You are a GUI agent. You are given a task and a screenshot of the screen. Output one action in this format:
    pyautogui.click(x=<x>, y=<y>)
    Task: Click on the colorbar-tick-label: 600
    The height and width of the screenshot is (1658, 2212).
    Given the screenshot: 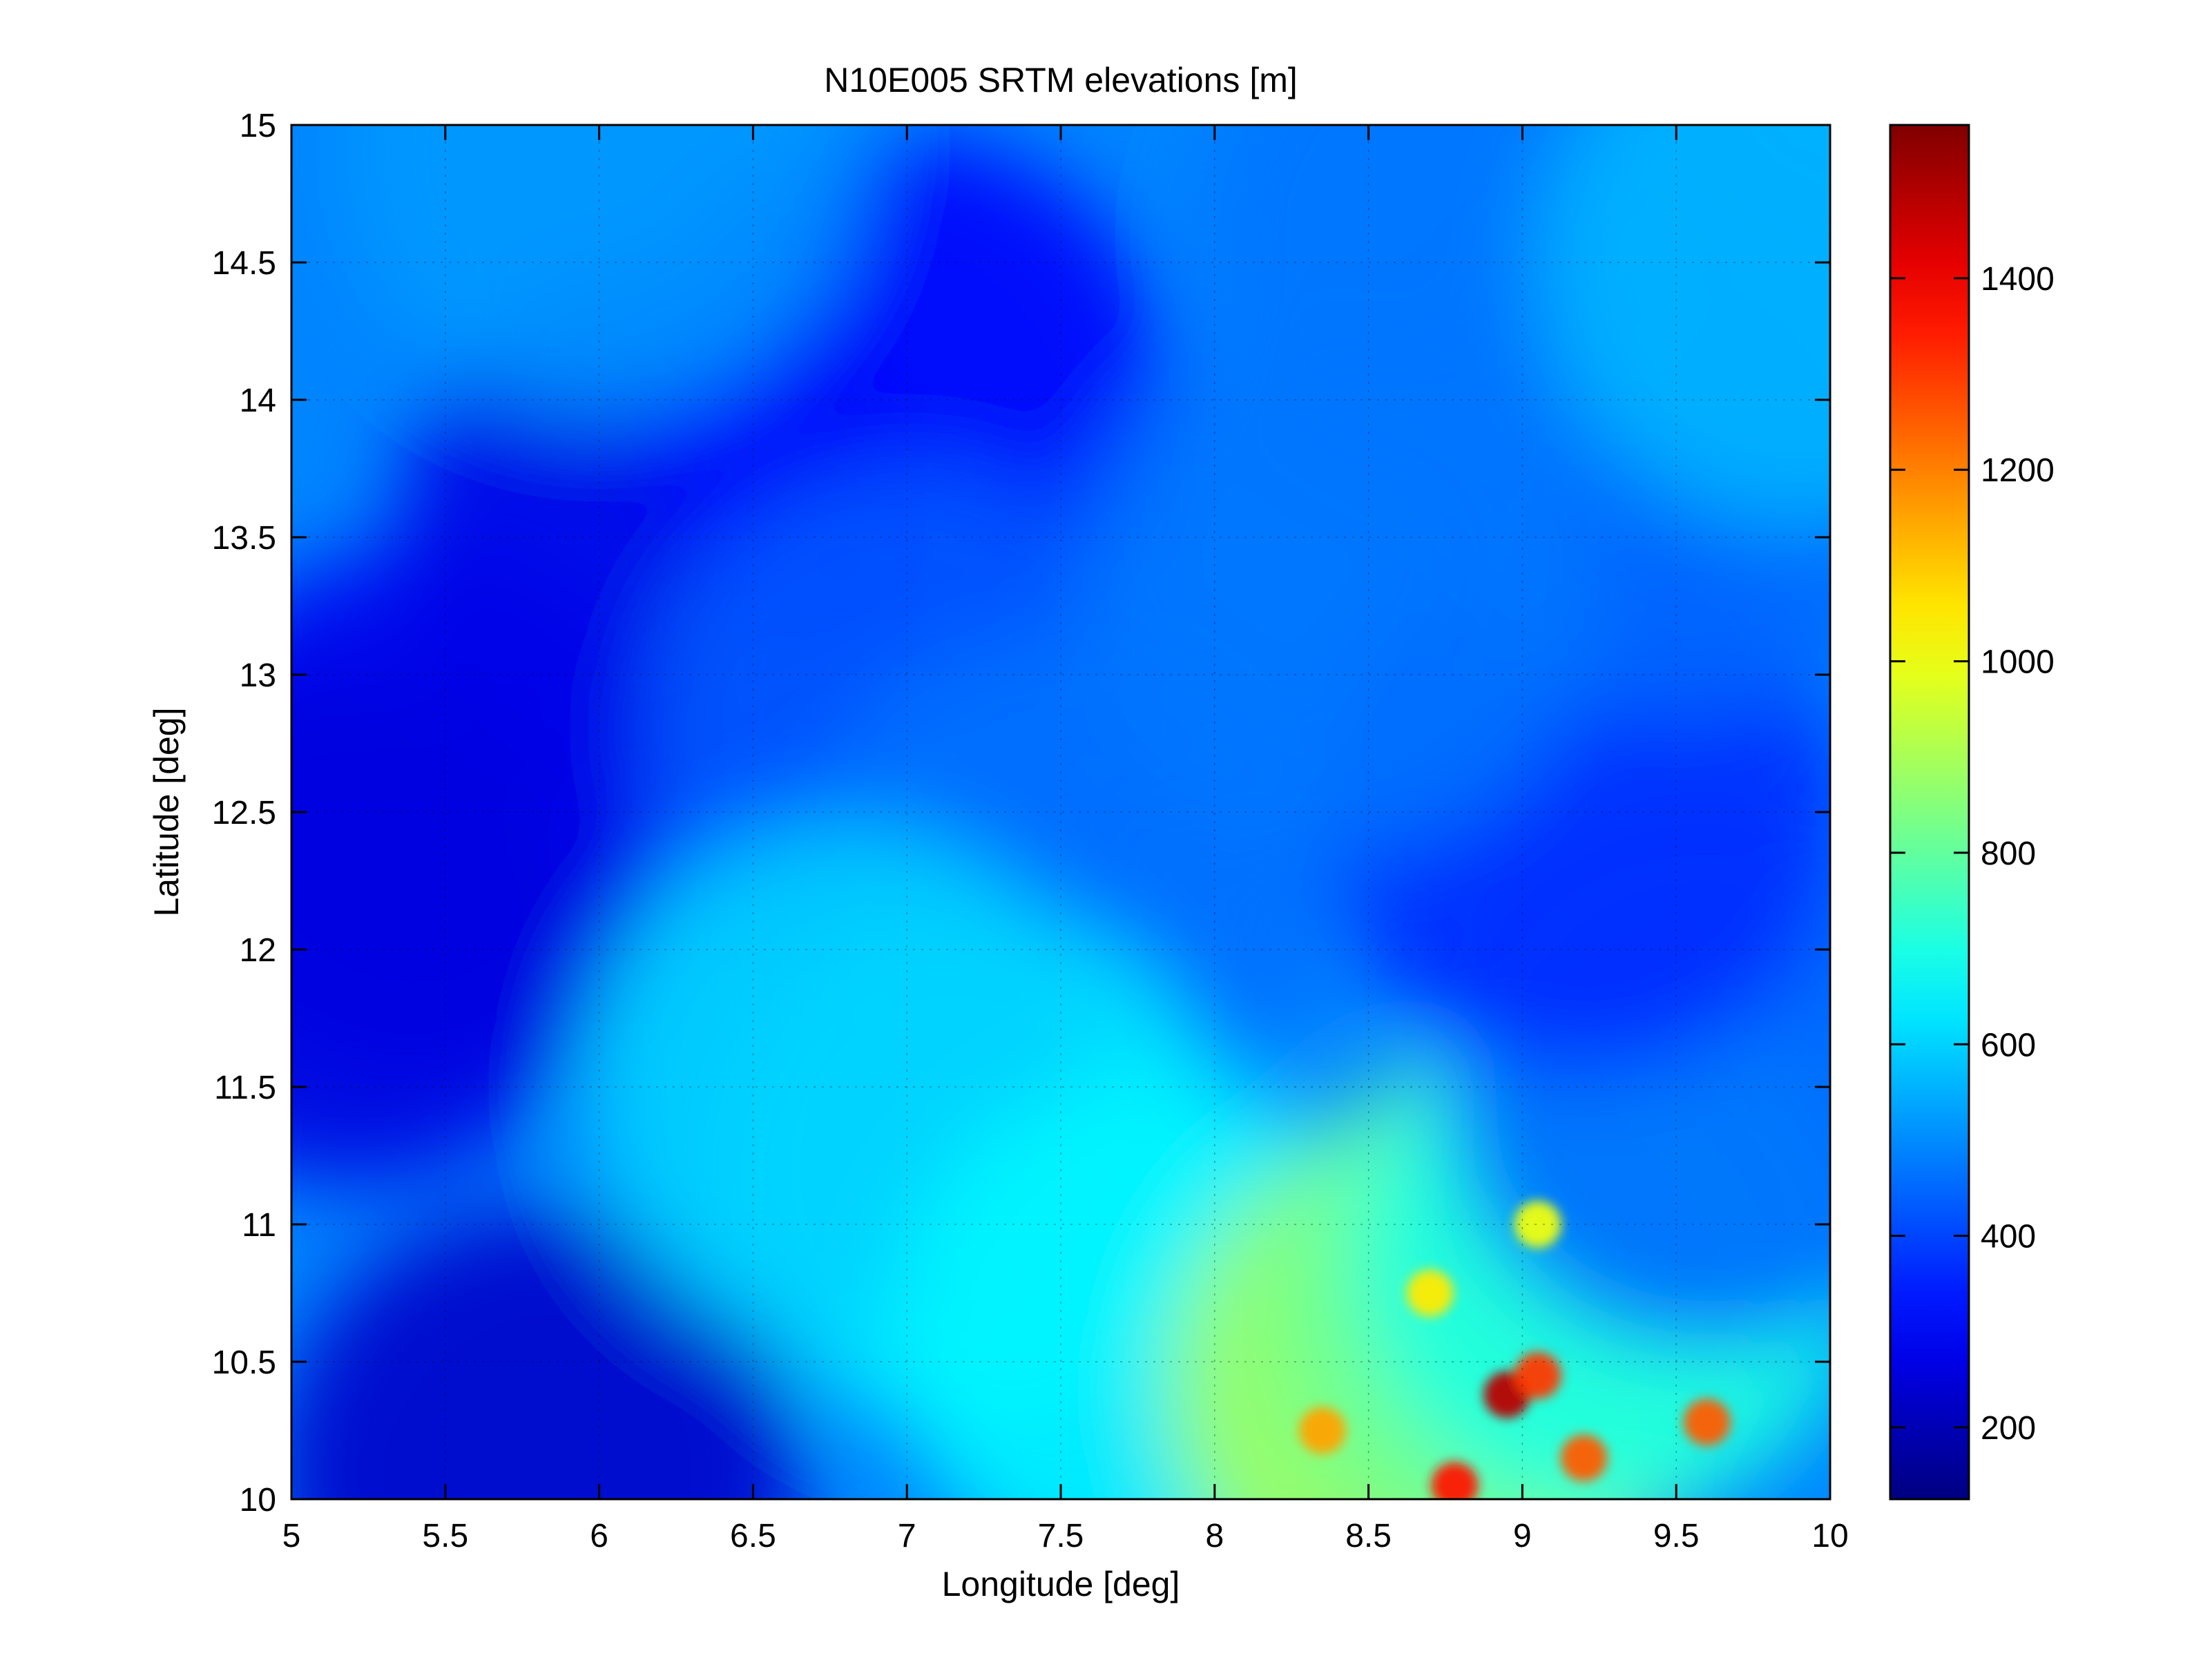 What is the action you would take?
    pyautogui.click(x=2009, y=1045)
    